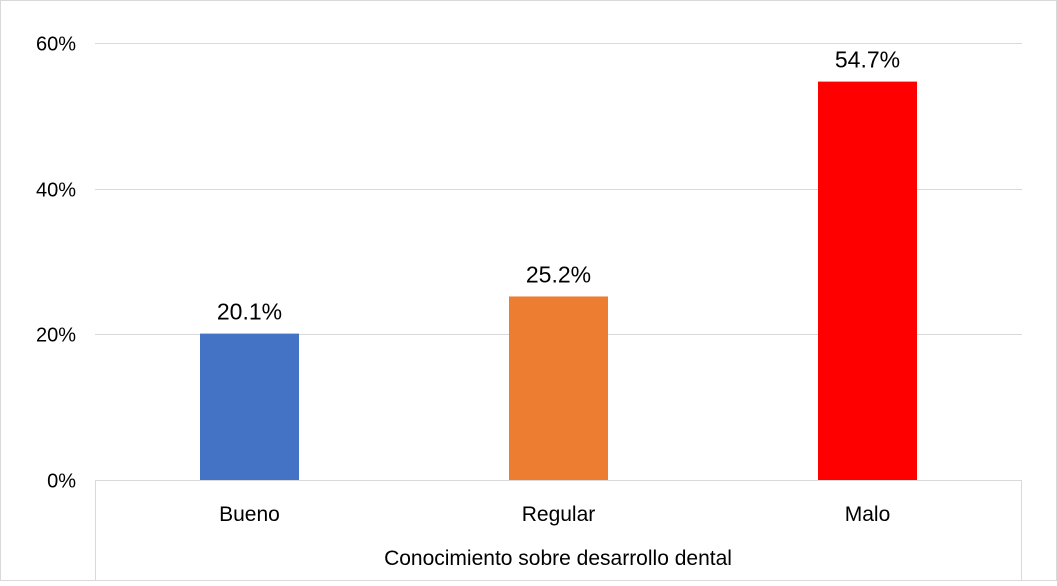 The width and height of the screenshot is (1057, 586). I want to click on data-label-malo: 54.7%, so click(867, 60).